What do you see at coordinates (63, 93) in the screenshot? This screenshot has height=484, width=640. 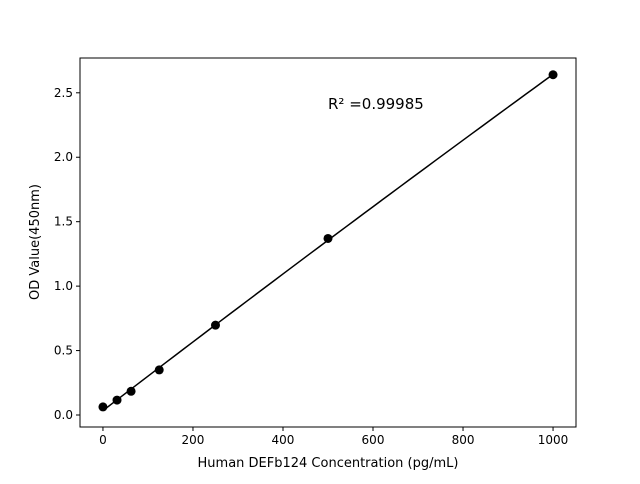 I see `y-tick-label: 2.5` at bounding box center [63, 93].